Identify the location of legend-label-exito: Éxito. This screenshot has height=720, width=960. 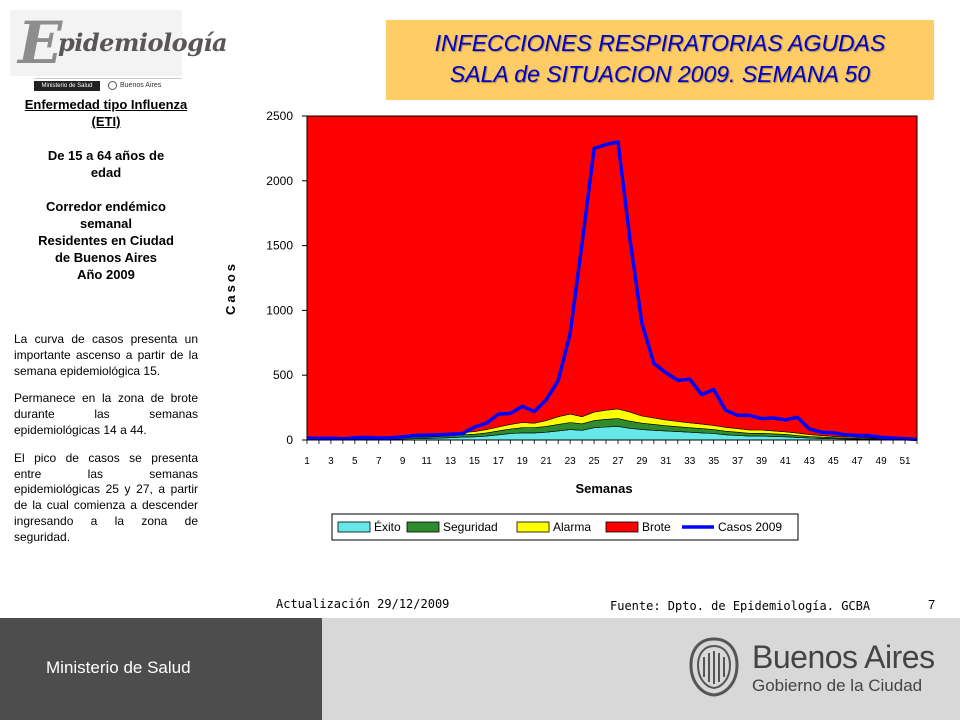
(387, 526).